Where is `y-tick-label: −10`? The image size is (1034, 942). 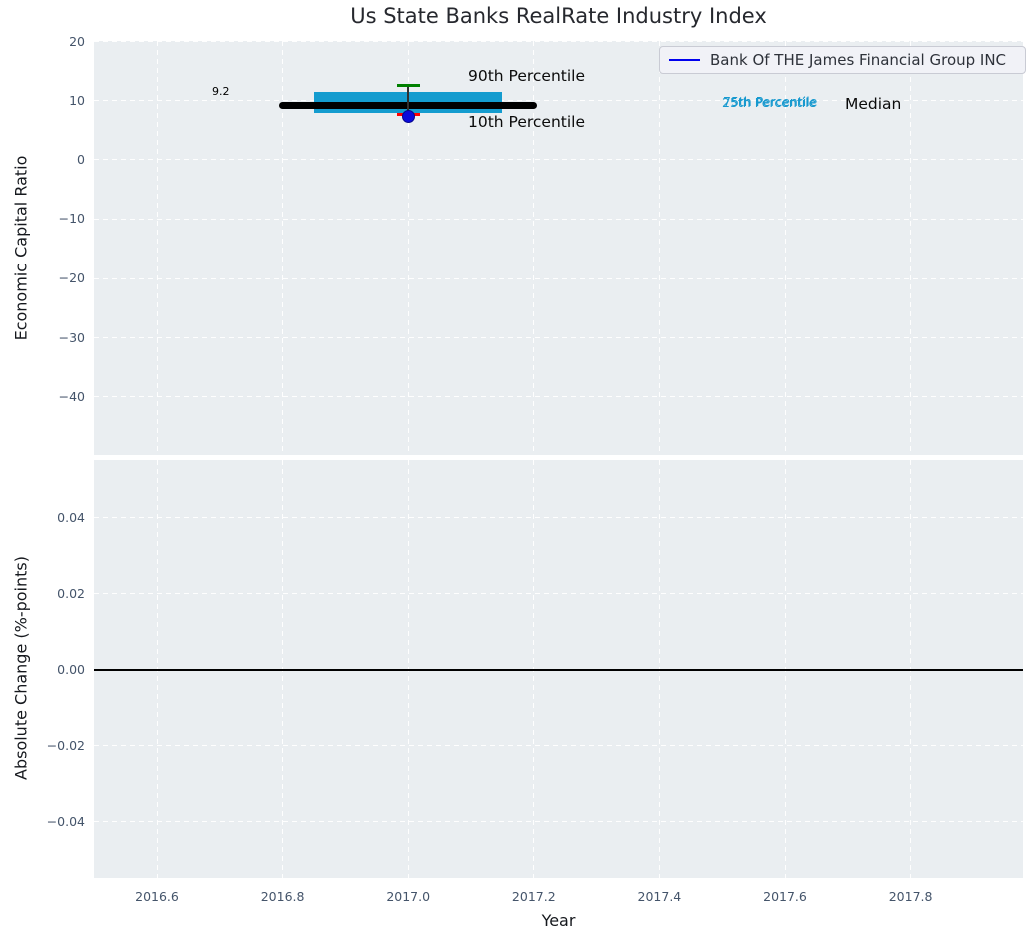
y-tick-label: −10 is located at coordinates (71, 219).